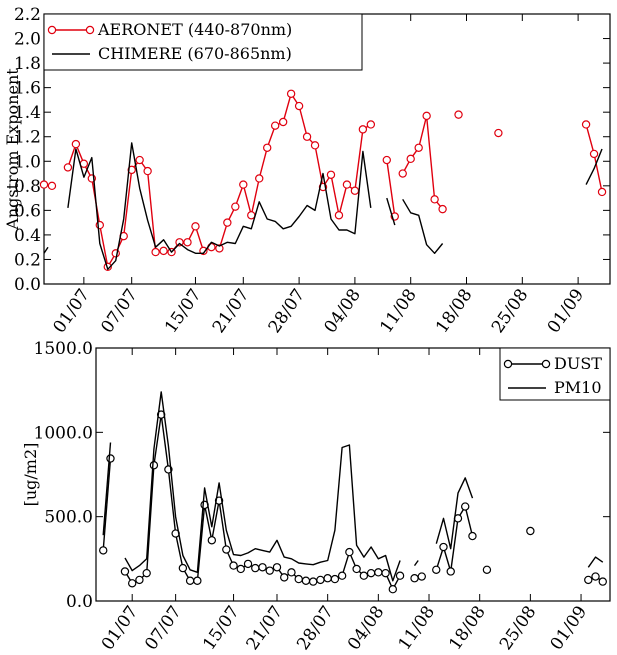  What do you see at coordinates (454, 311) in the screenshot?
I see `x-tick-label: 18/08` at bounding box center [454, 311].